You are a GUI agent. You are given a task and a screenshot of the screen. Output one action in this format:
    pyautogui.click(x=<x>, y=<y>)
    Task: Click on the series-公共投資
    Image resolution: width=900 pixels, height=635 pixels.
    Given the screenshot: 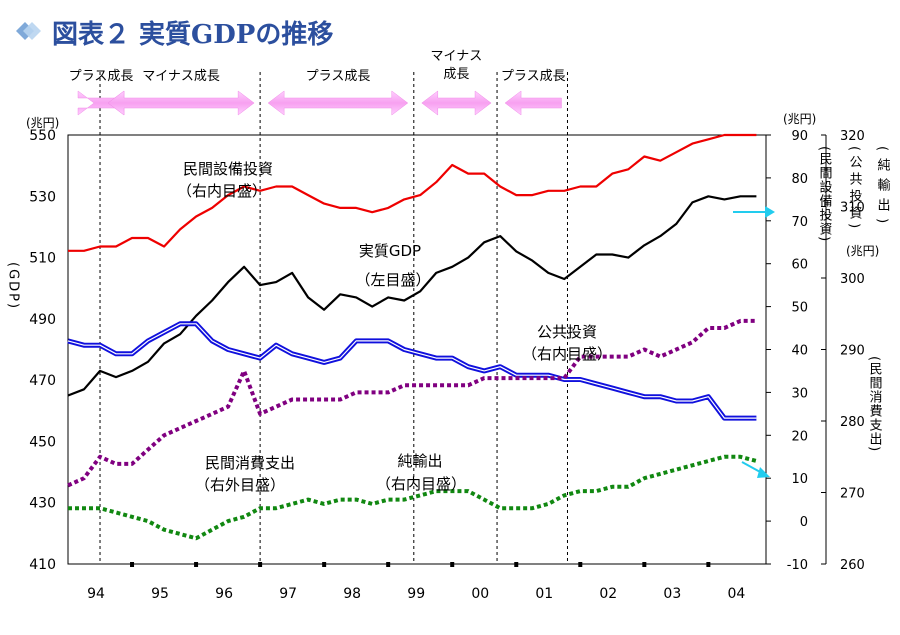 What is the action you would take?
    pyautogui.click(x=412, y=371)
    